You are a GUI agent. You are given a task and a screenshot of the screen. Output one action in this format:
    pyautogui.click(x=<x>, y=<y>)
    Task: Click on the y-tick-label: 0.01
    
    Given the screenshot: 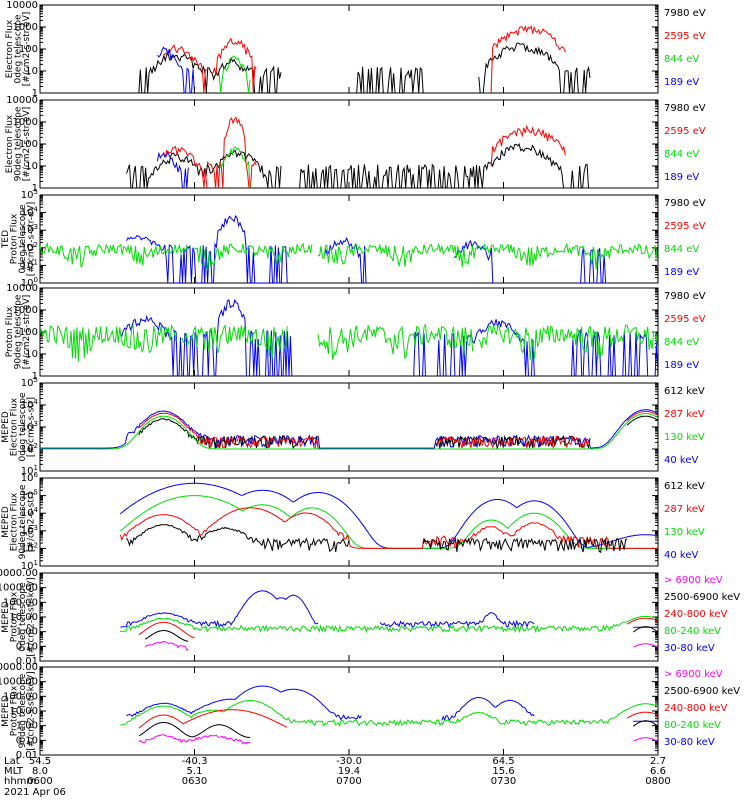 What is the action you would take?
    pyautogui.click(x=27, y=661)
    